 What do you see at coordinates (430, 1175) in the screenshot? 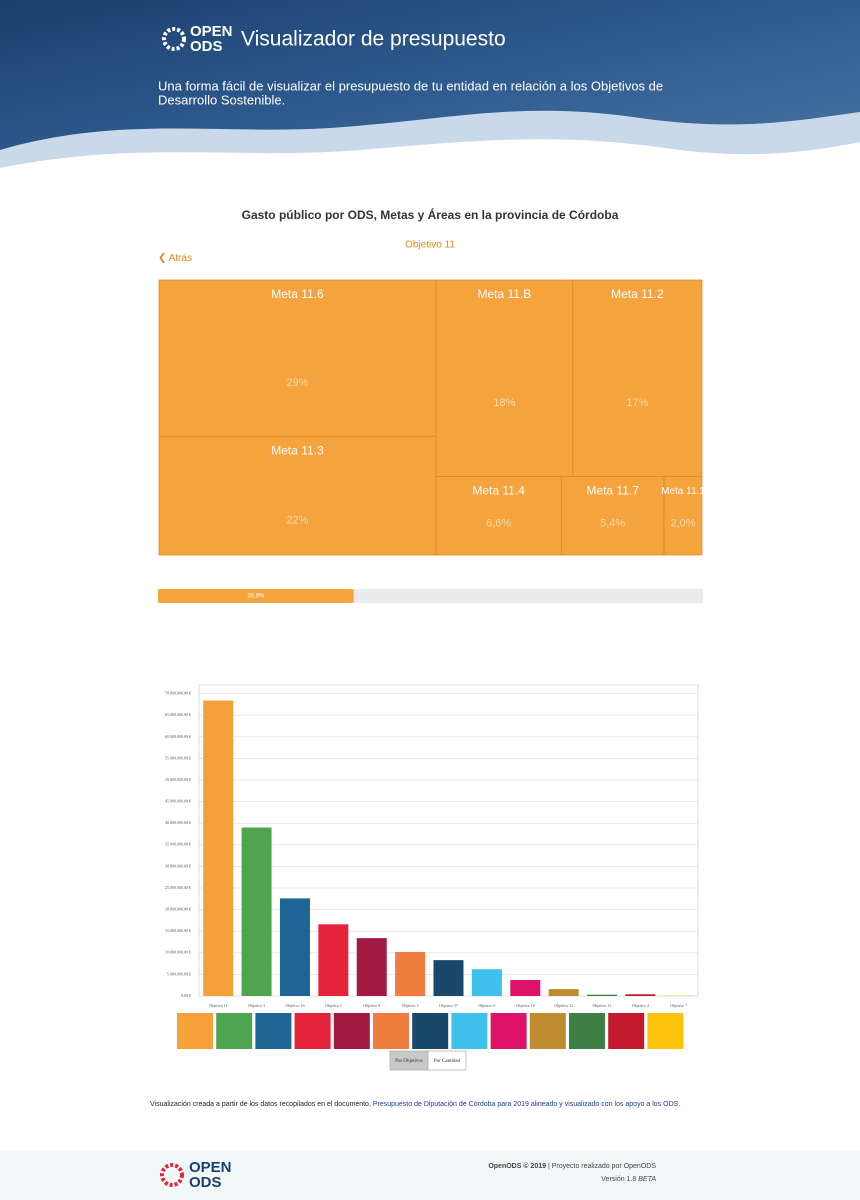
I see `footer-background` at bounding box center [430, 1175].